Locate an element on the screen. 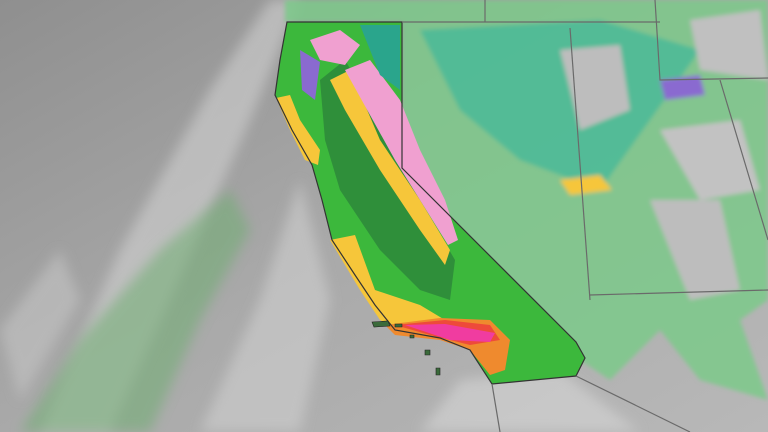 The height and width of the screenshot is (432, 768). north-pink is located at coordinates (335, 47).